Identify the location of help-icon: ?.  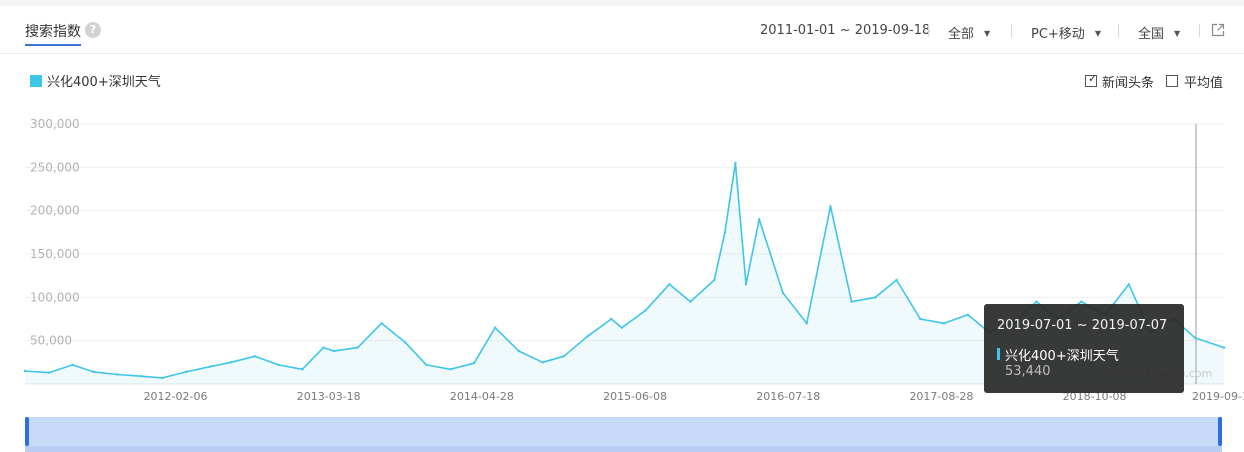
(93, 30).